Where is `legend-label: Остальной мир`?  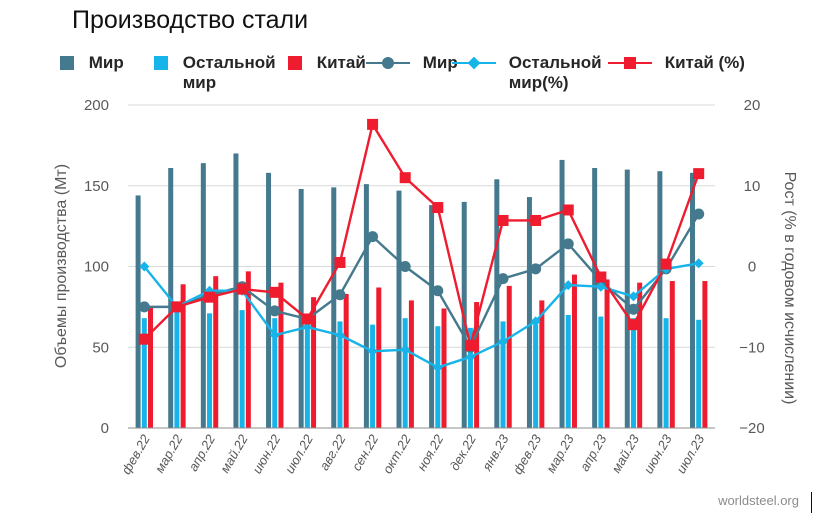
legend-label: Остальной мир is located at coordinates (229, 72).